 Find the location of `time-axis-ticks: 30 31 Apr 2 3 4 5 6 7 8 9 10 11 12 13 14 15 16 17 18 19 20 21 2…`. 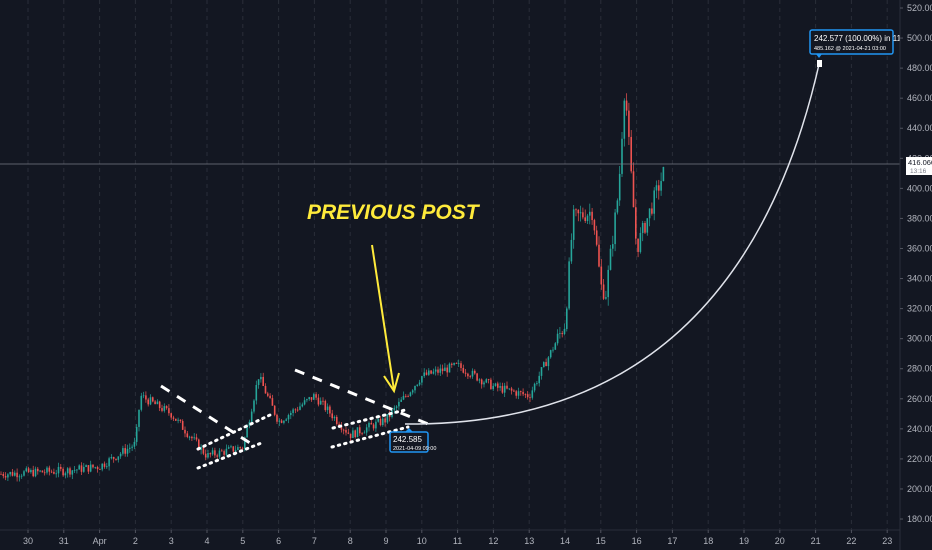

time-axis-ticks: 30 31 Apr 2 3 4 5 6 7 8 9 10 11 12 13 14 15 16 17 18 19 20 21 2… is located at coordinates (457, 538).